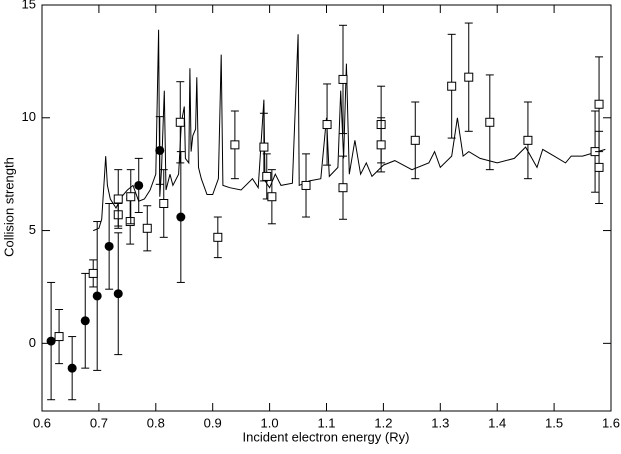  I want to click on x-tick-label: 1.4, so click(497, 422).